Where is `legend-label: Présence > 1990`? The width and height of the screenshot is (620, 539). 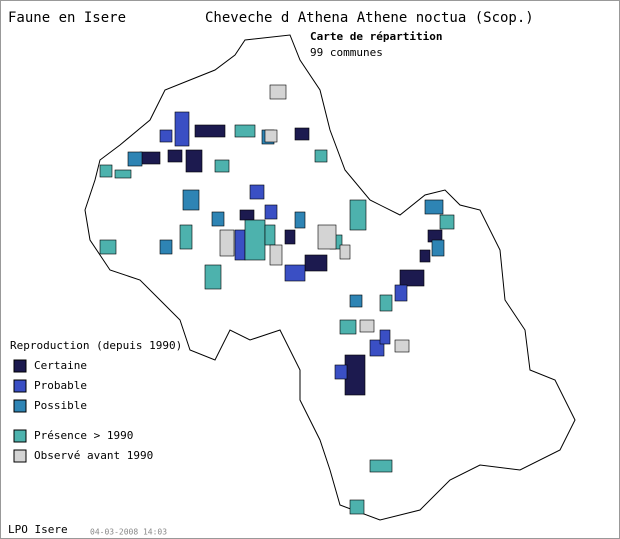
legend-label: Présence > 1990 is located at coordinates (83, 435).